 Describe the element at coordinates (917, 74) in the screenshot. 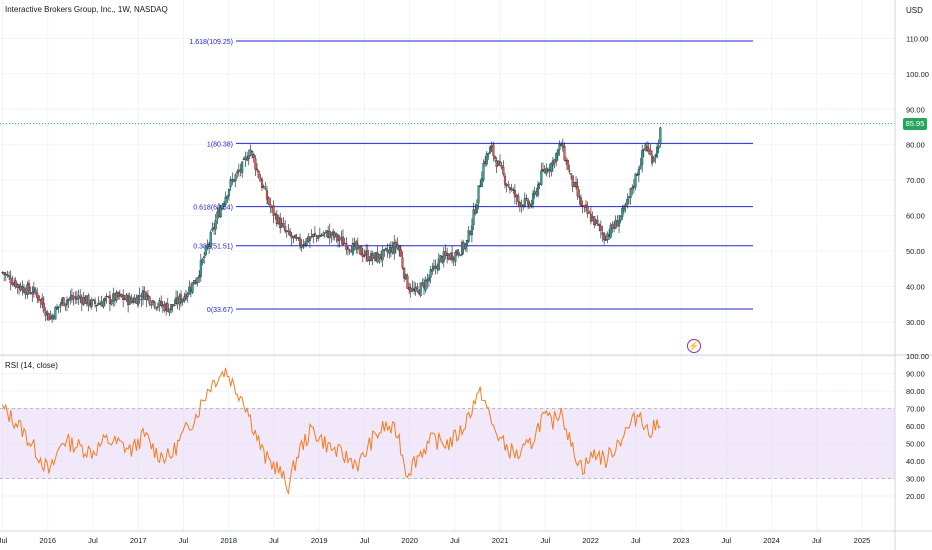

I see `price-tick-label: 100.00` at that location.